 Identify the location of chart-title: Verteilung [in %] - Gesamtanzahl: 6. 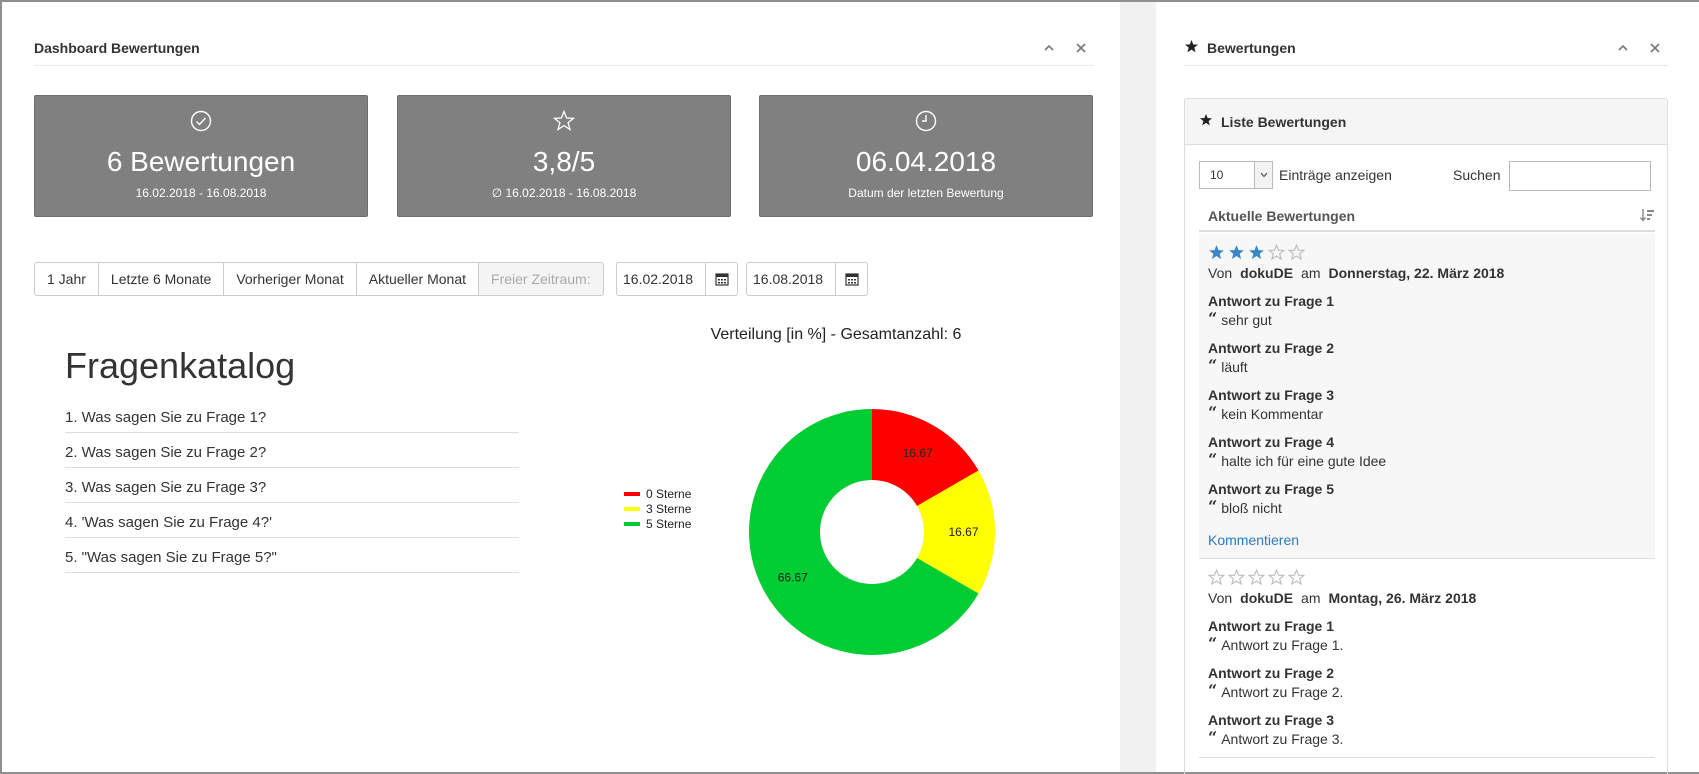
(836, 334).